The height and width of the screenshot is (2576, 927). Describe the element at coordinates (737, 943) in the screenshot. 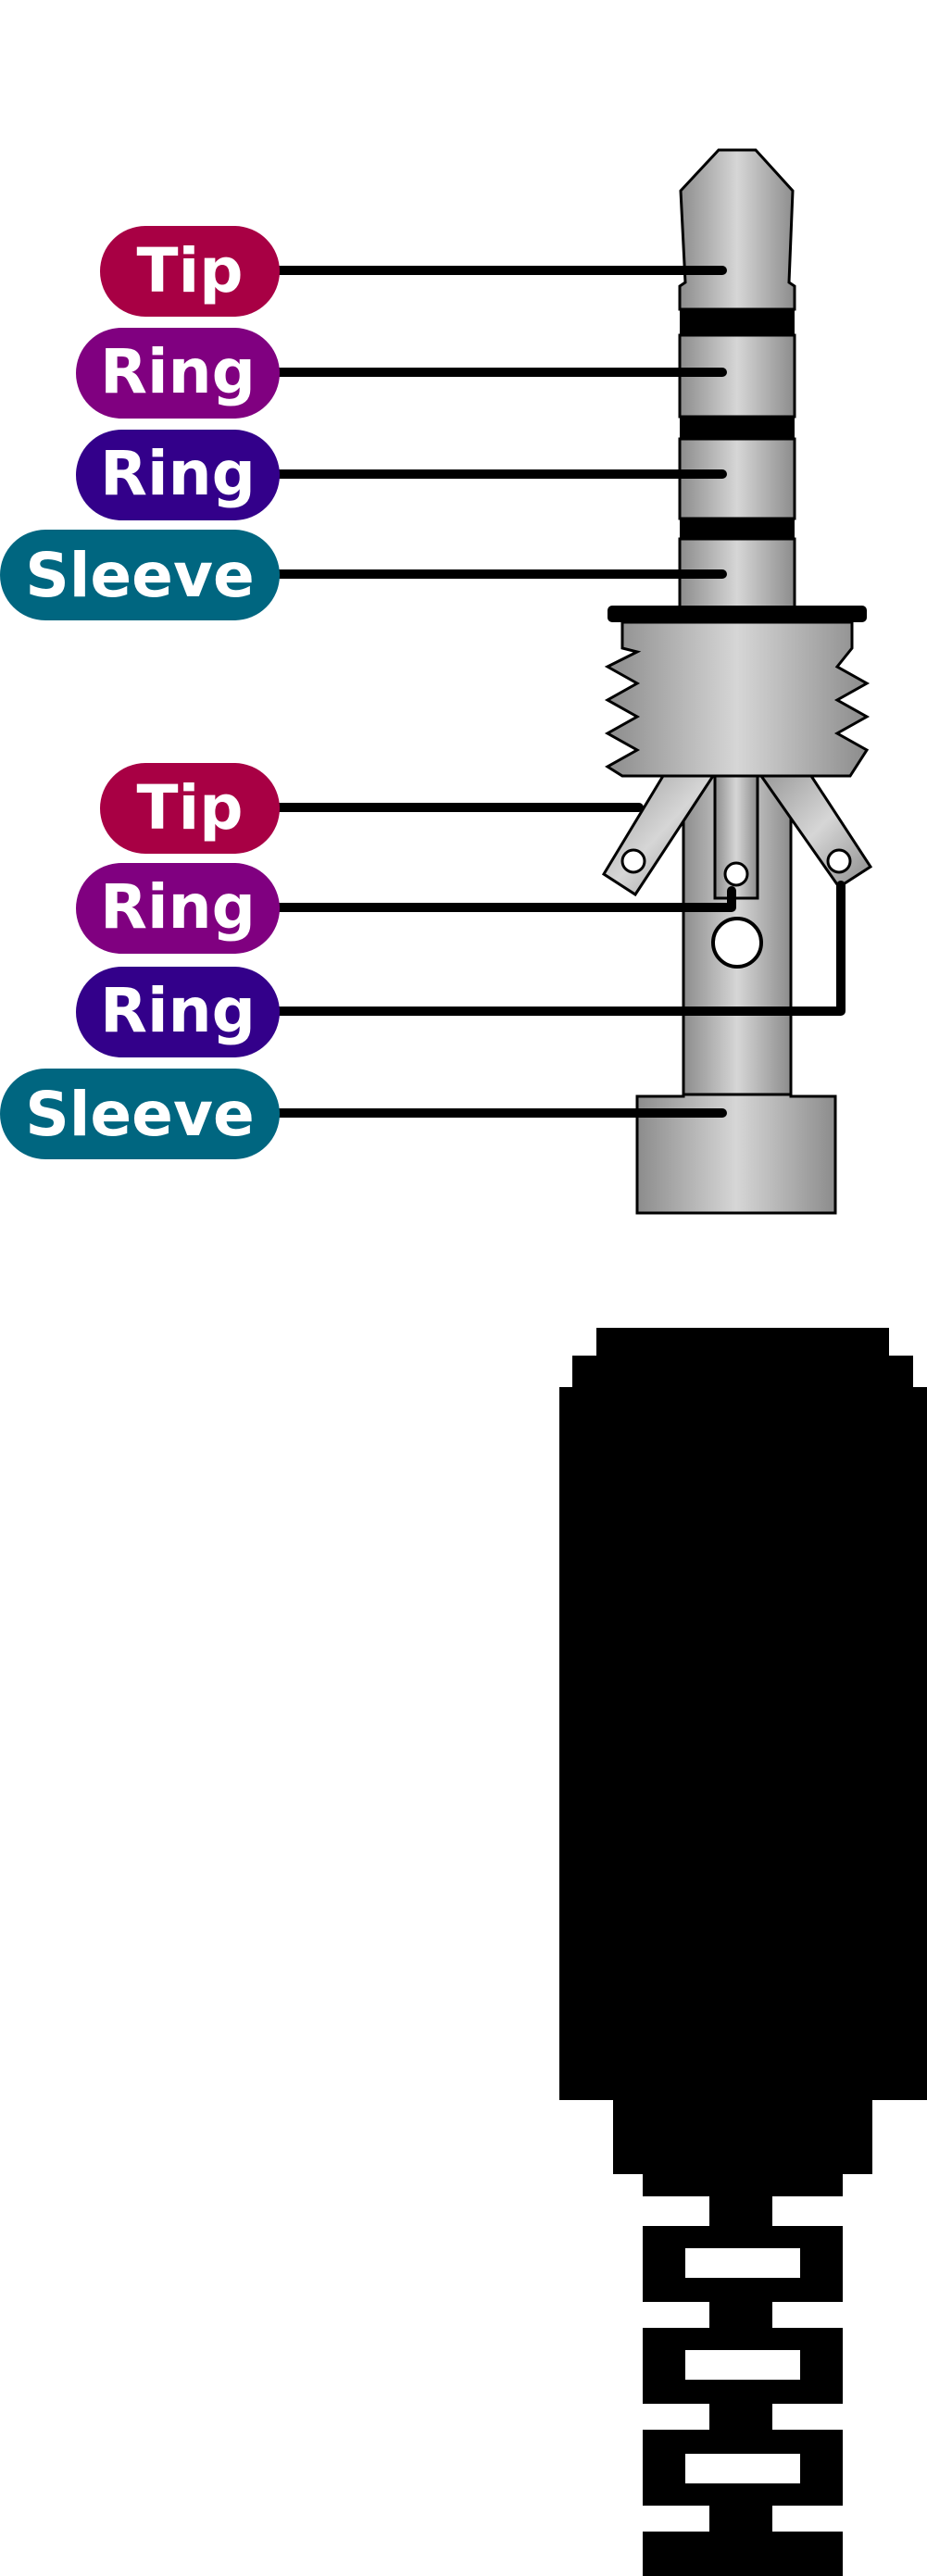

I see `shaft-hole` at that location.